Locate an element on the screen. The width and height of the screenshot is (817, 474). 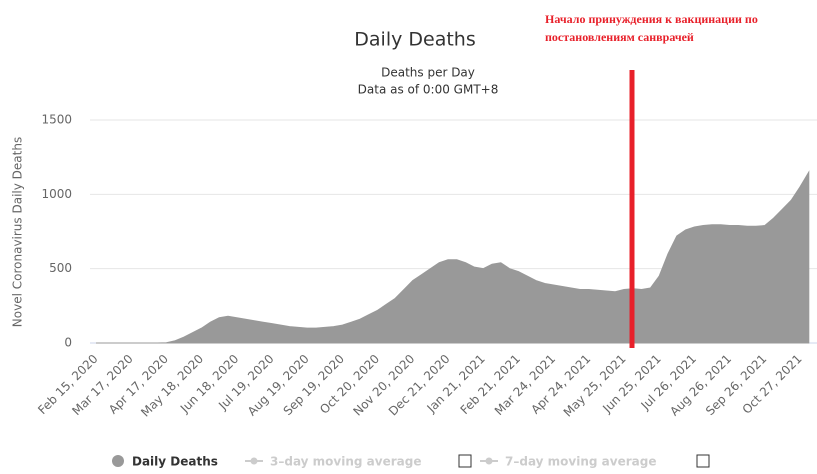
legend-label: 3–day moving average is located at coordinates (345, 462).